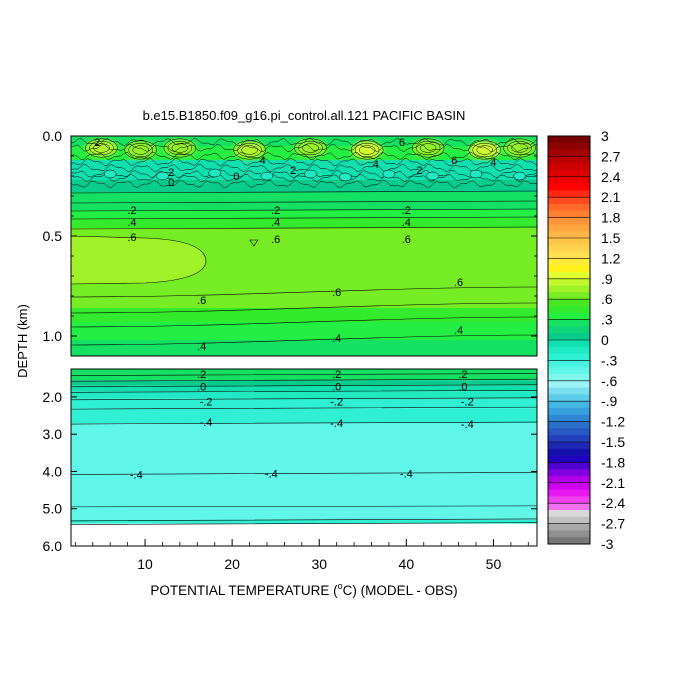  I want to click on lower-panel-contour-lines, so click(304, 449).